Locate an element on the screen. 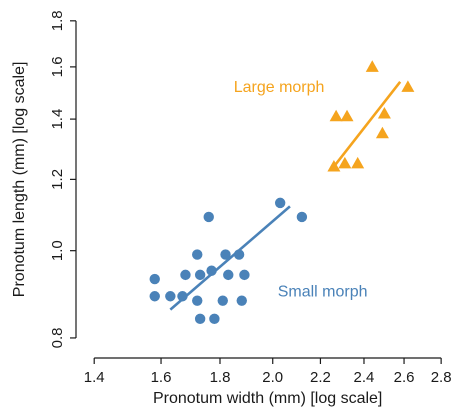  y-tick-label: 1.0 is located at coordinates (57, 250).